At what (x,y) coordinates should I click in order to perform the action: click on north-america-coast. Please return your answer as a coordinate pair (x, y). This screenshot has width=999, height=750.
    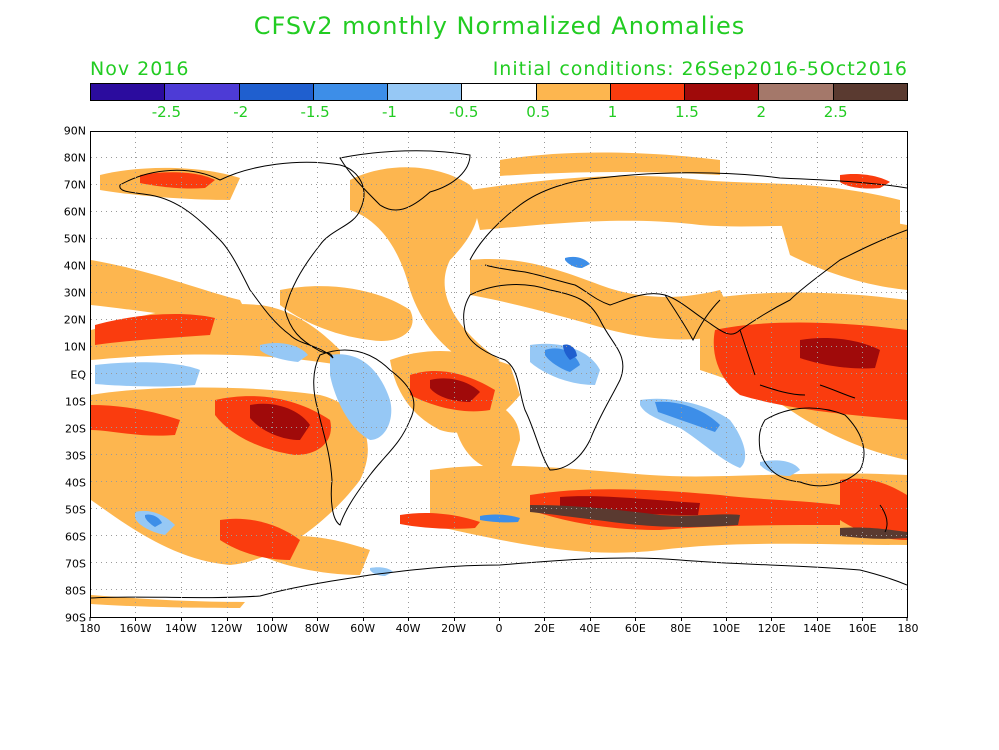
    Looking at the image, I should click on (242, 260).